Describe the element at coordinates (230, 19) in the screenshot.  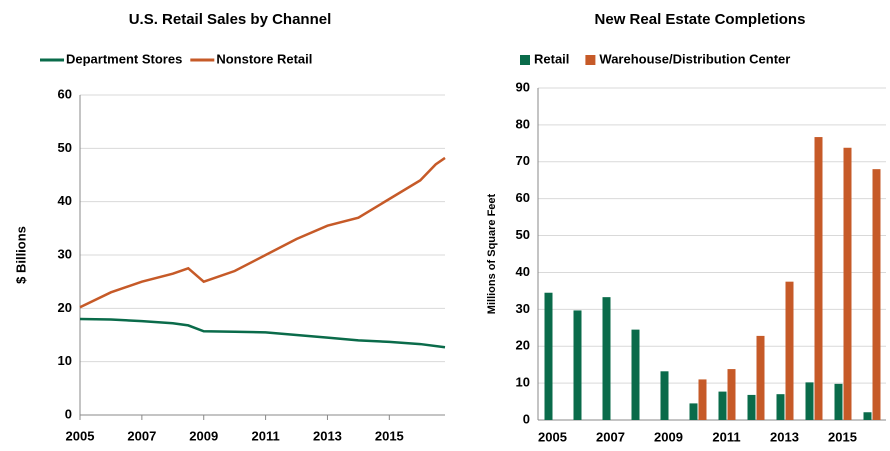
I see `chart-title: U.S. Retail Sales by Channel` at that location.